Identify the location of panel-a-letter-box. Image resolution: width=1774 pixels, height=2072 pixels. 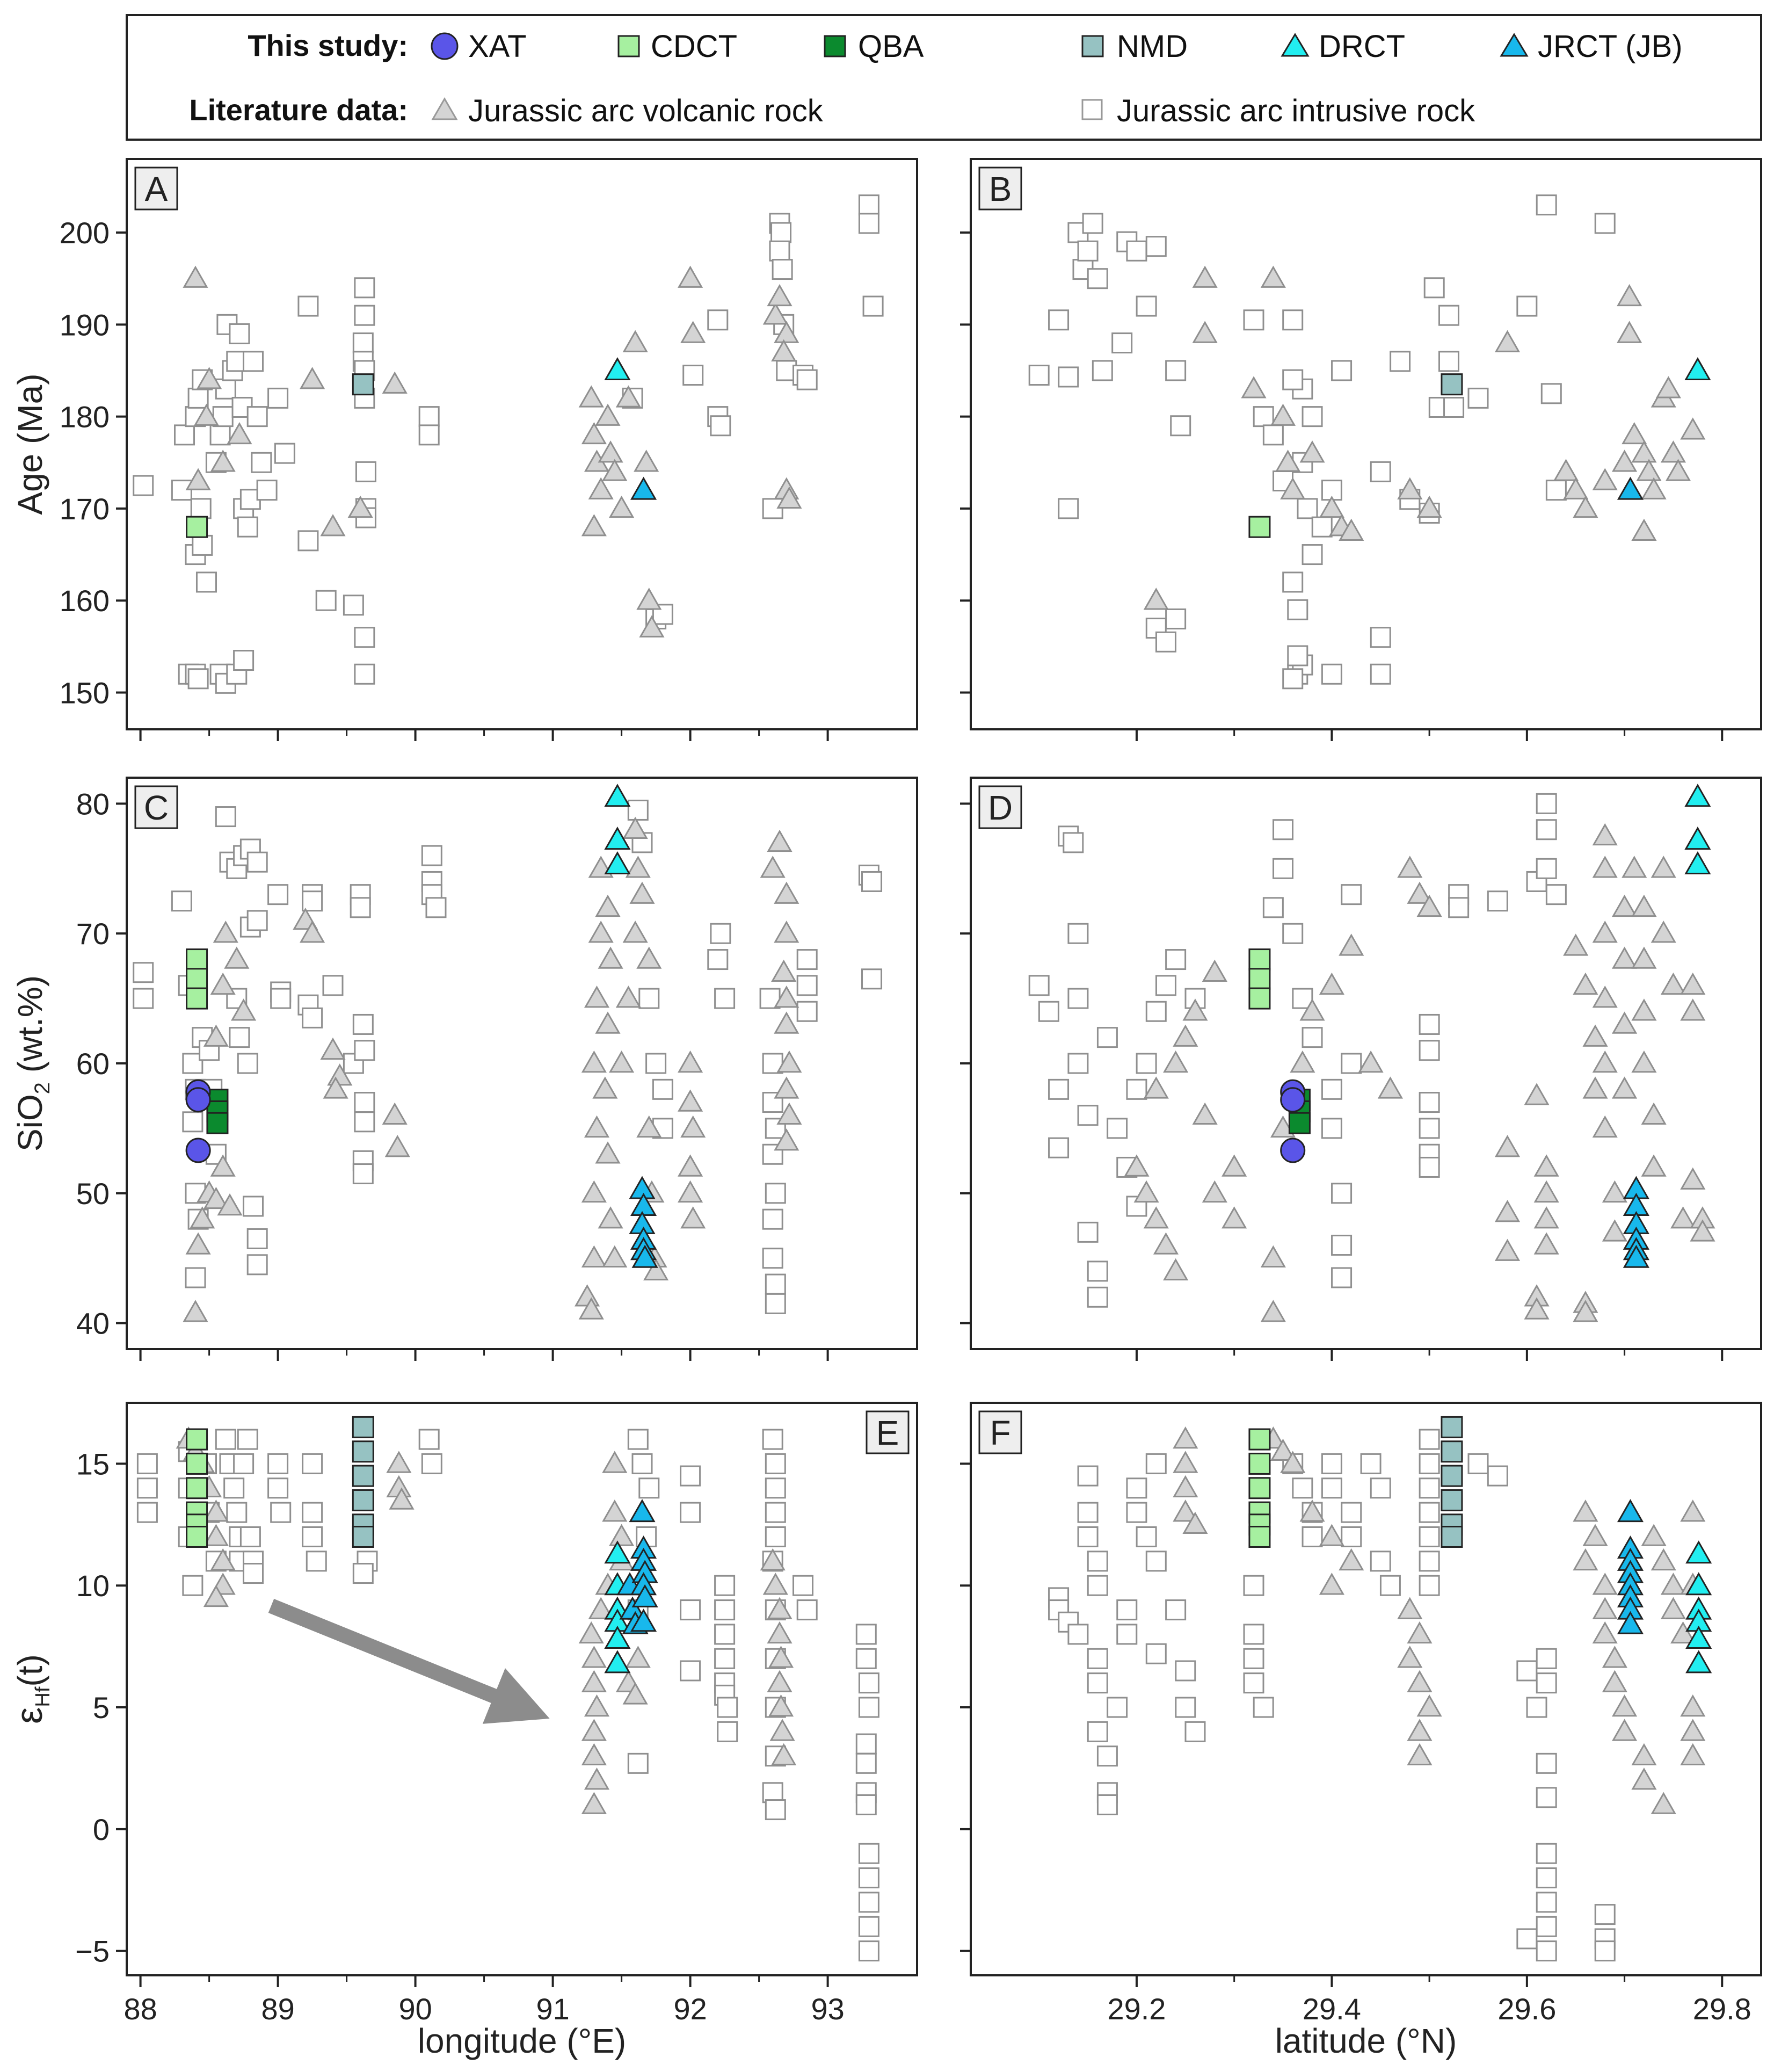
(156, 188).